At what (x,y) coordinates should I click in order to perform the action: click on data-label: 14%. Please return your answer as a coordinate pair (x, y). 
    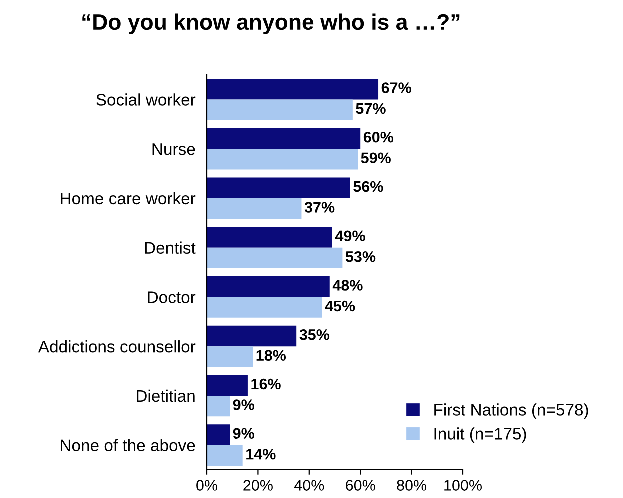
    Looking at the image, I should click on (261, 454).